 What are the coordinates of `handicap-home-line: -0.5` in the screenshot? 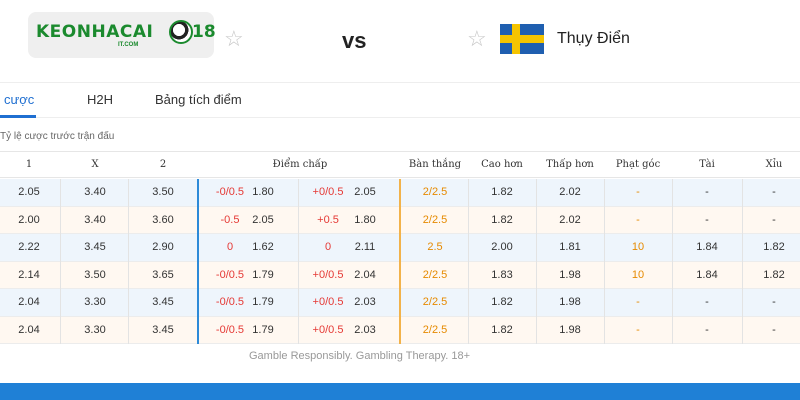 It's located at (230, 219).